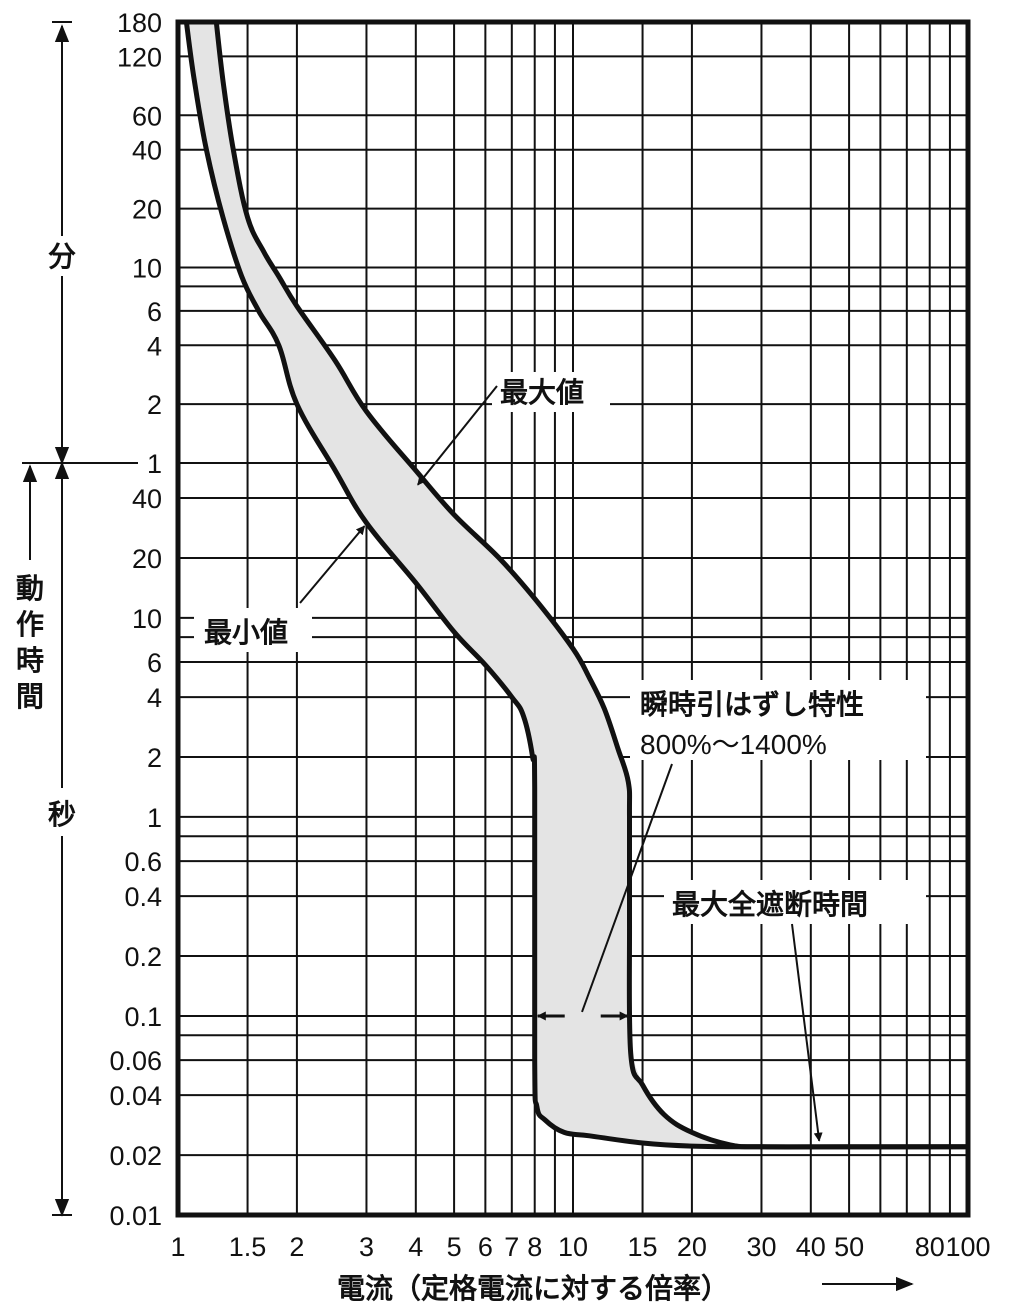  I want to click on annotation-instant-trip-range: 800%～1400%, so click(733, 744).